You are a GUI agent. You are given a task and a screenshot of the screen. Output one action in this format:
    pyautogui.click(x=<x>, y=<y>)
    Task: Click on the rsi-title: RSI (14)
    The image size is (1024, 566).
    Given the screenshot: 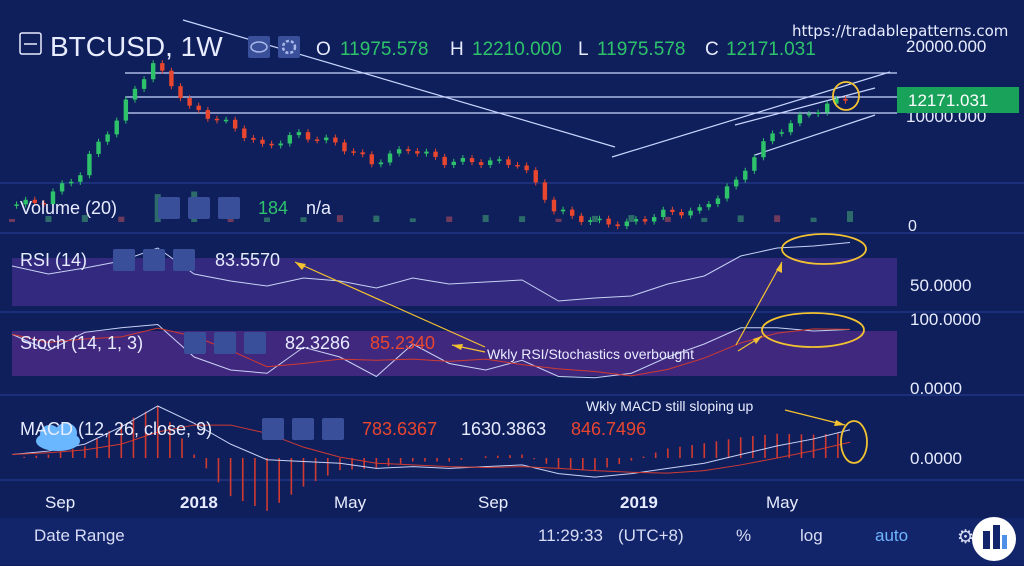 What is the action you would take?
    pyautogui.click(x=53, y=260)
    